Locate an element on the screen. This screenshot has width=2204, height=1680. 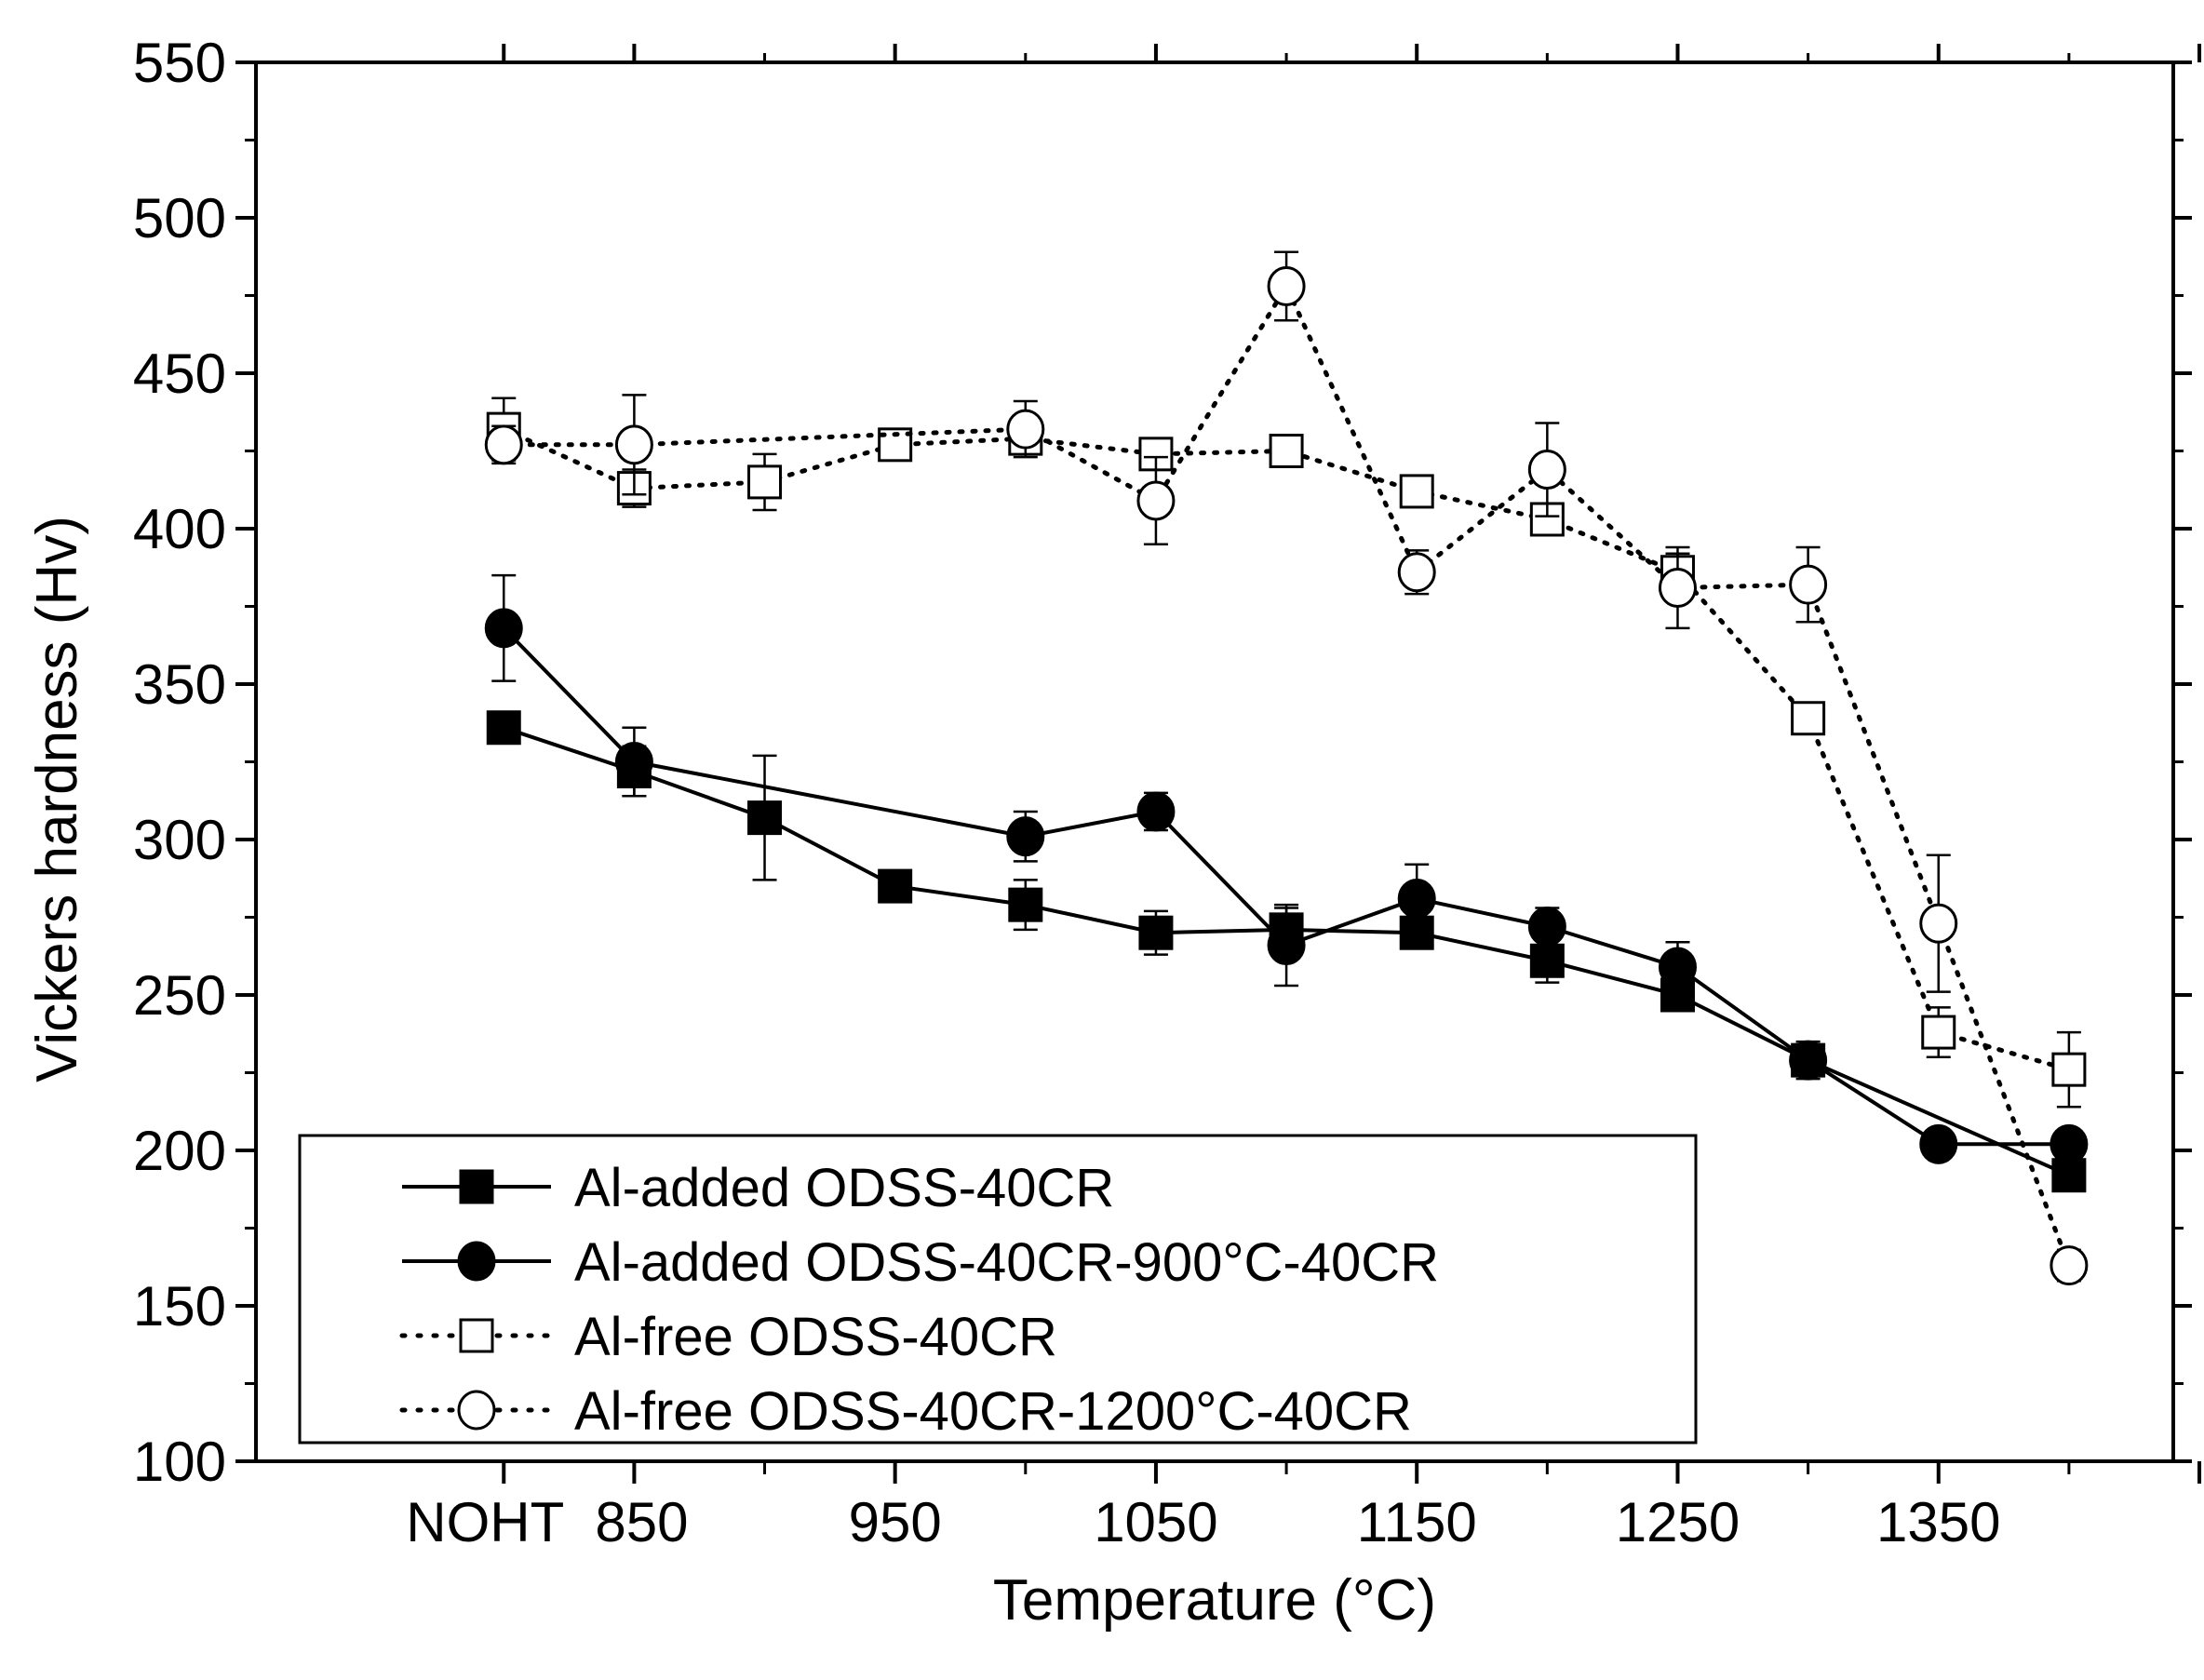
y-tick-label: 450 is located at coordinates (179, 374).